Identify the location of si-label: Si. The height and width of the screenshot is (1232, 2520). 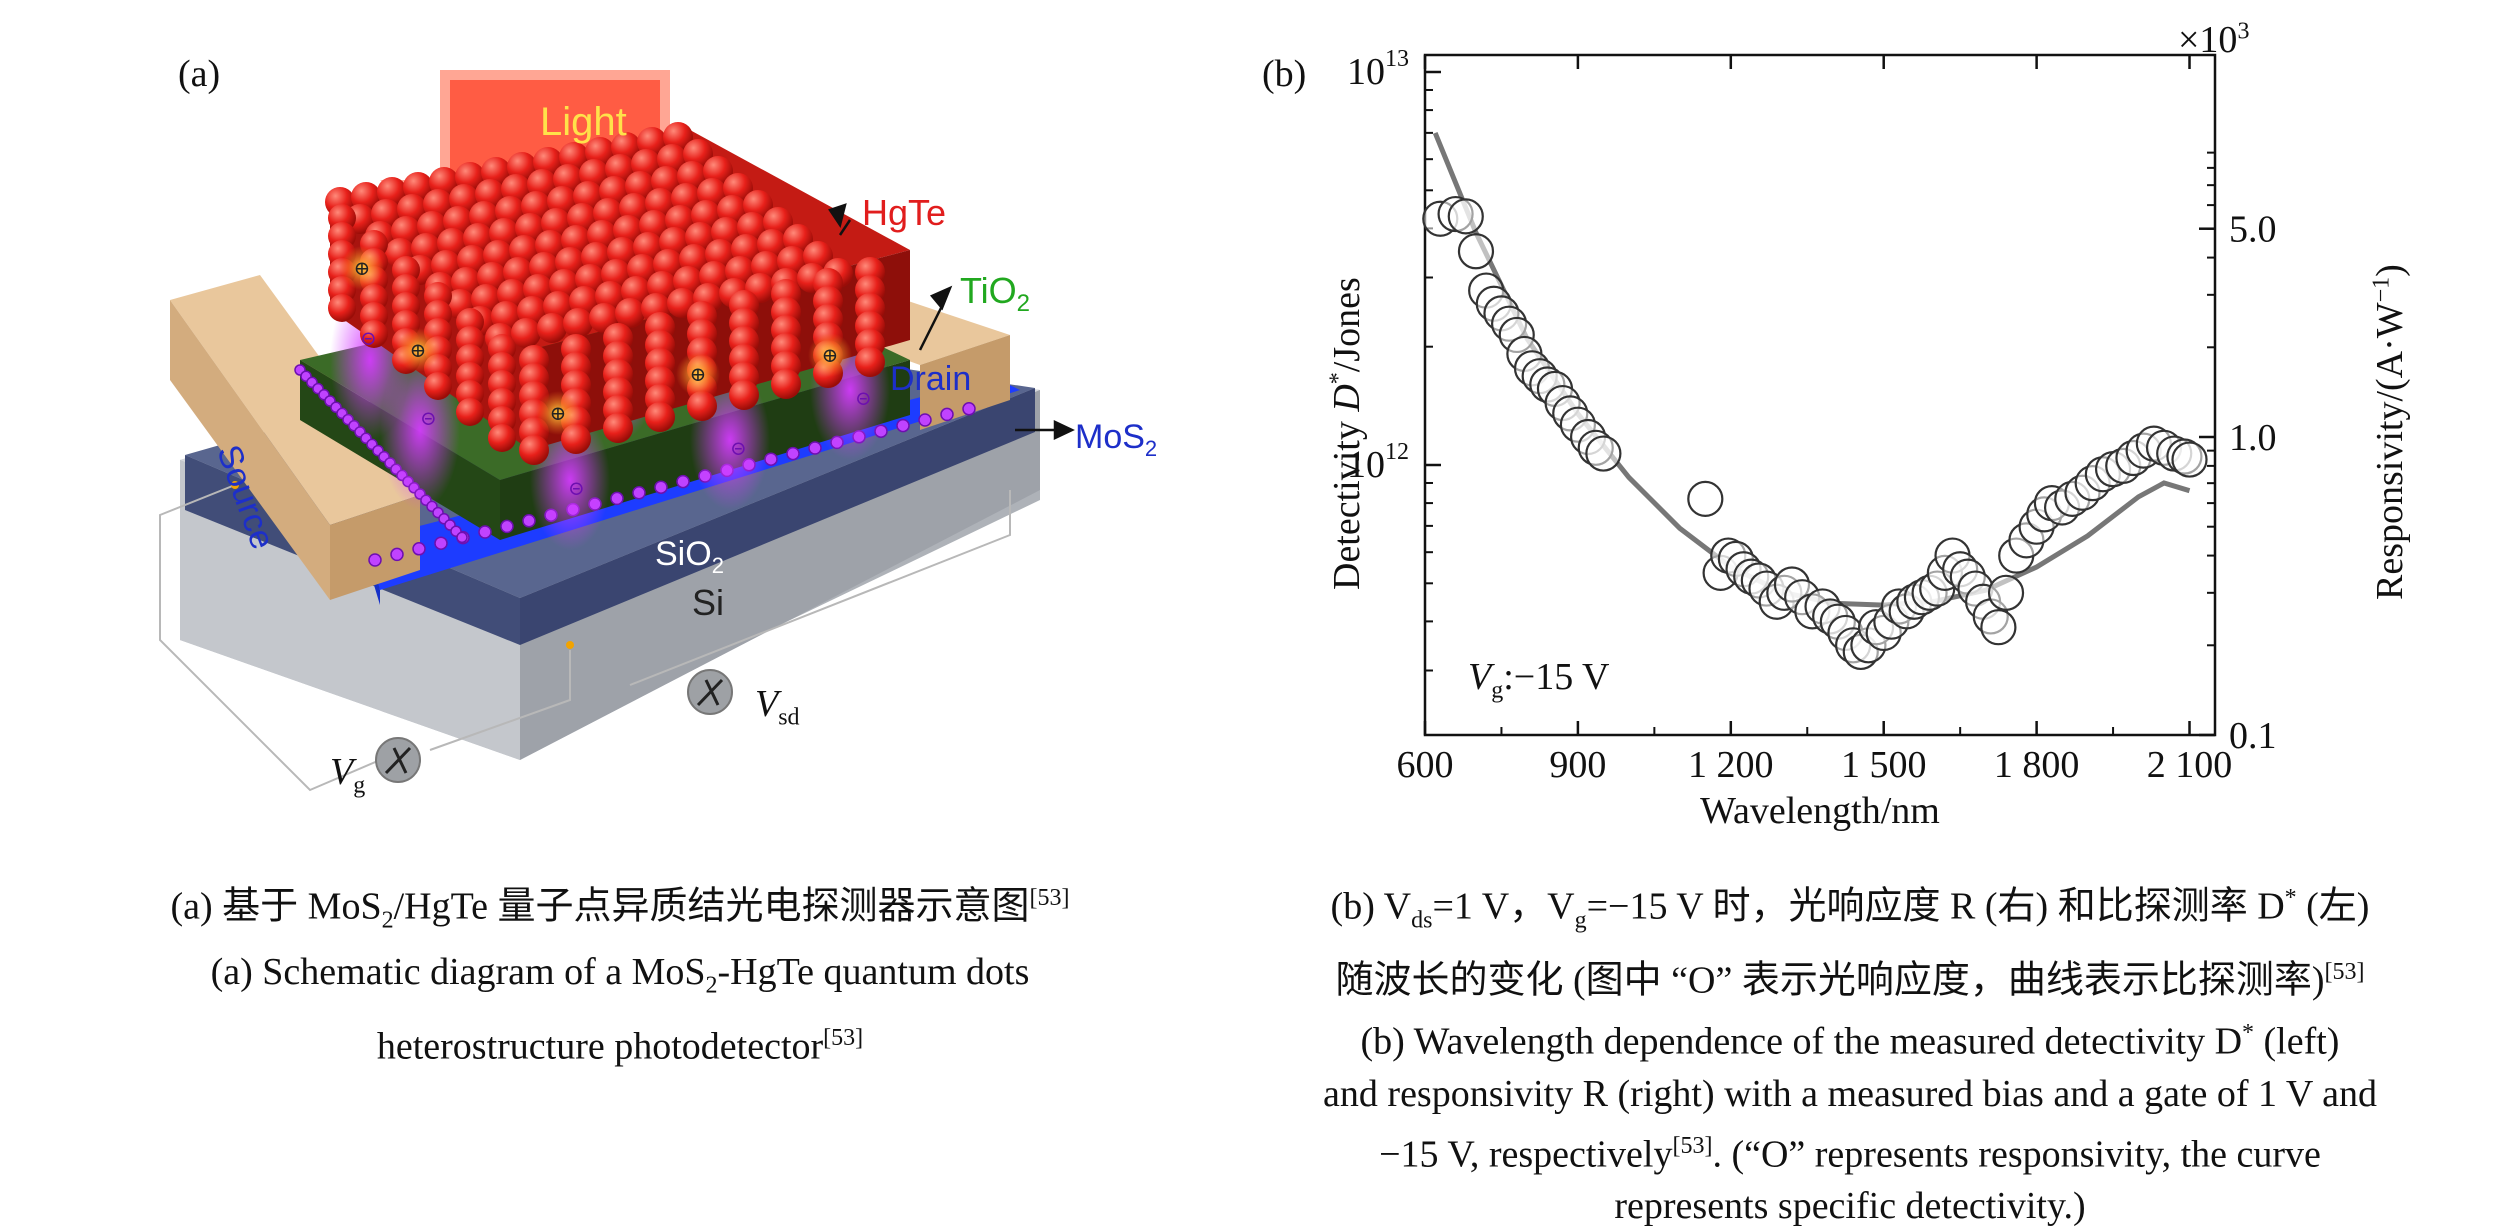
(708, 602).